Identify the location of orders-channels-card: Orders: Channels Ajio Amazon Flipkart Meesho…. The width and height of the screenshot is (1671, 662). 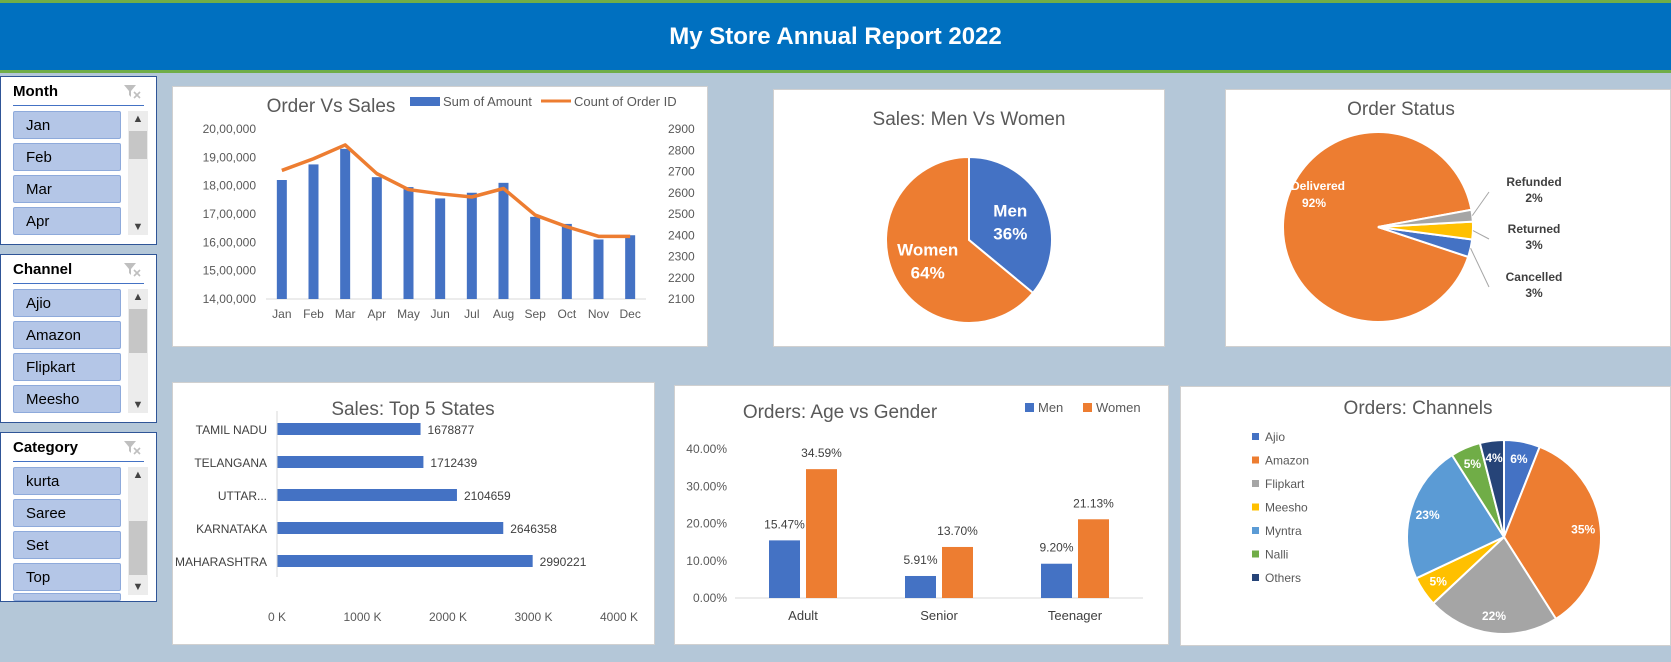
(1425, 516).